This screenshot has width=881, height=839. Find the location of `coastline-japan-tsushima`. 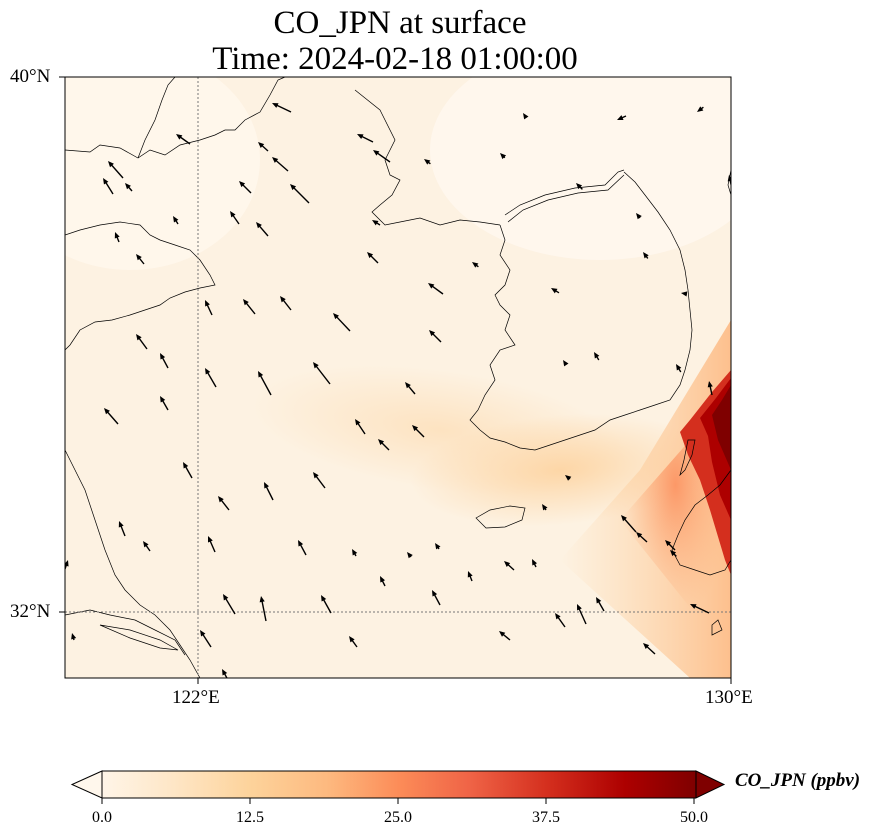

coastline-japan-tsushima is located at coordinates (687, 458).